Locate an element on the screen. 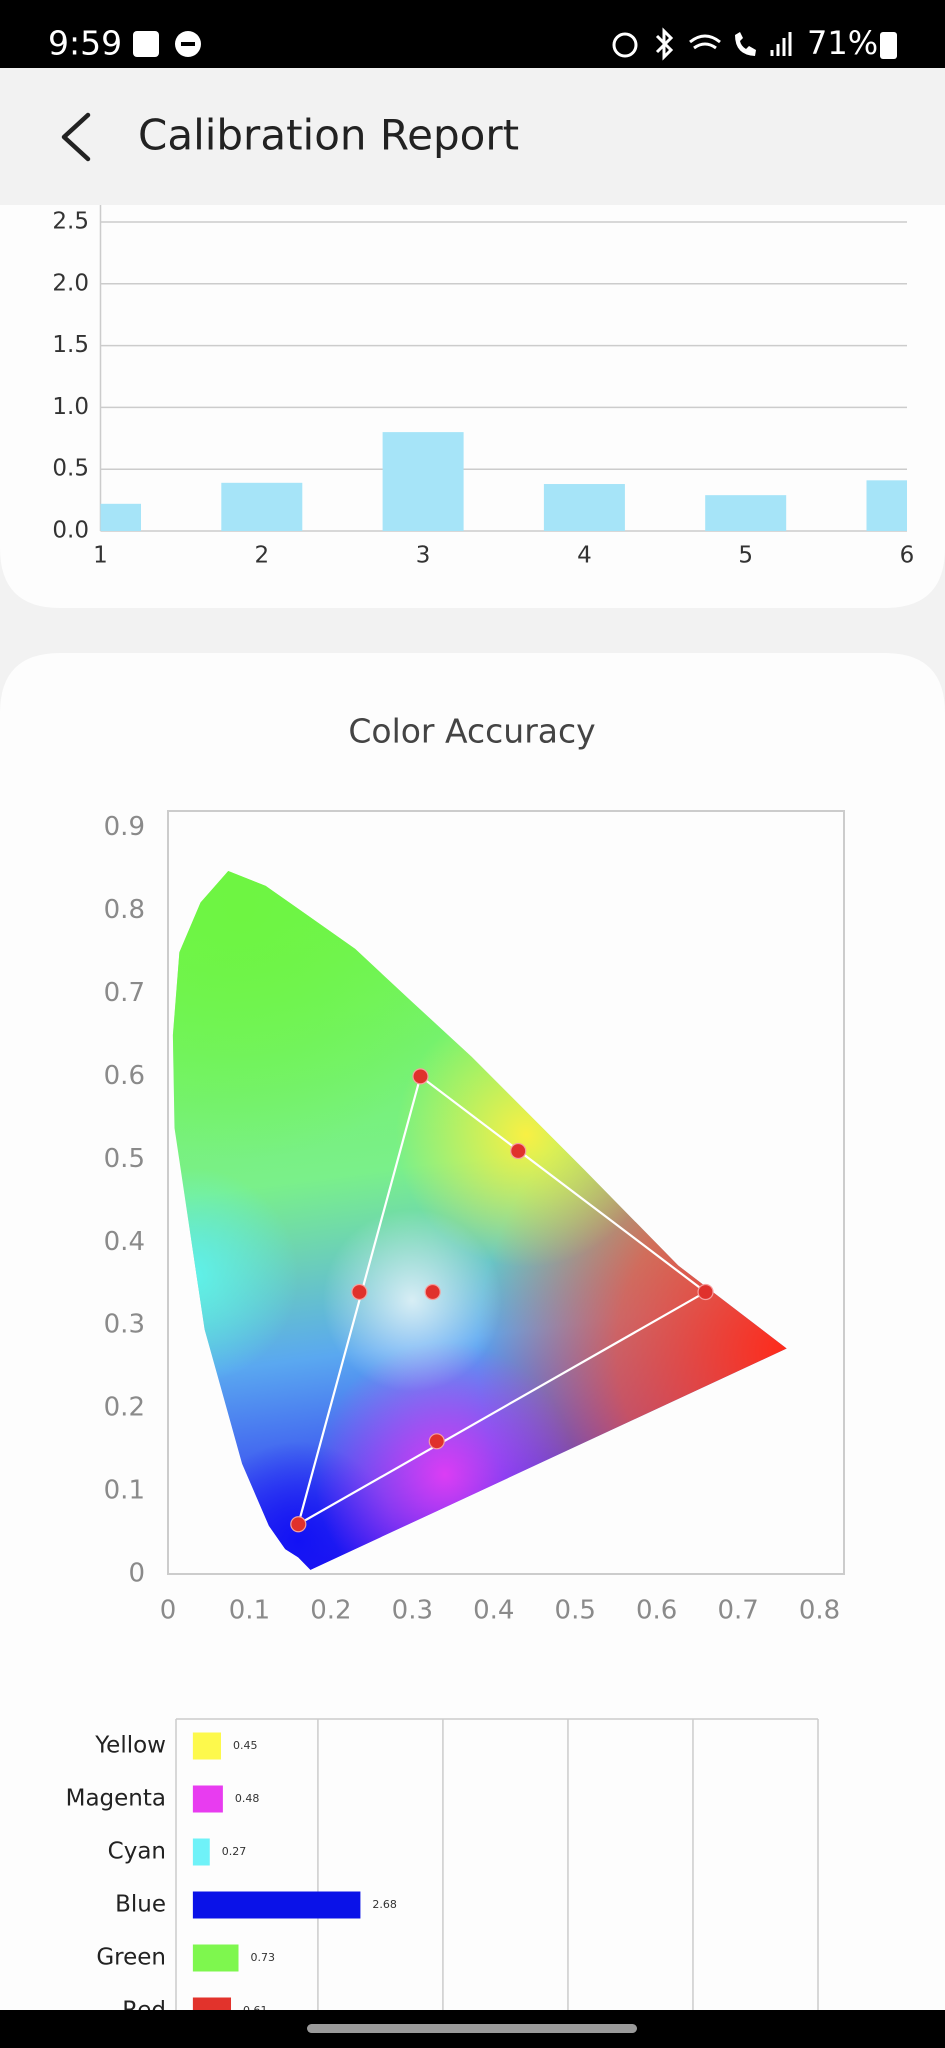 Image resolution: width=945 pixels, height=2048 pixels. x-tick-label: 0.3 is located at coordinates (412, 1611).